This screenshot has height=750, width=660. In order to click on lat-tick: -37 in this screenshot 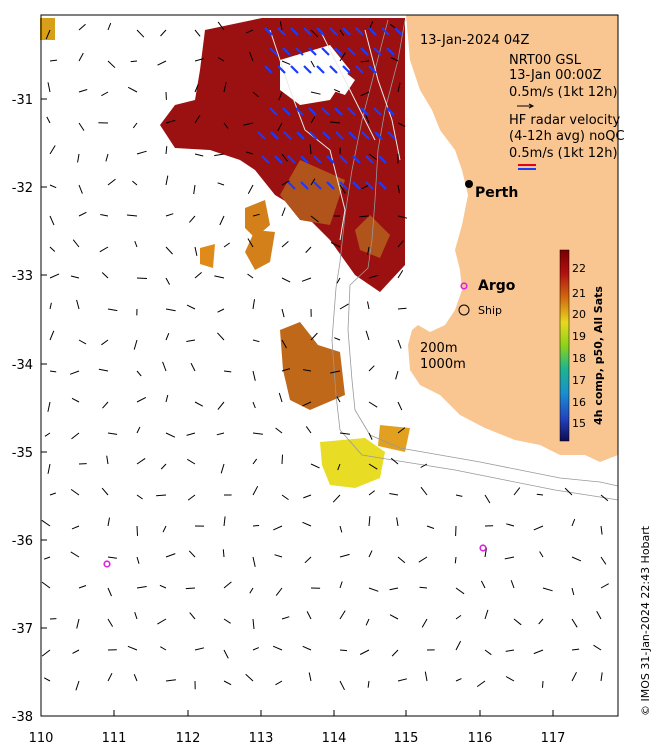, I will do `click(22, 629)`.